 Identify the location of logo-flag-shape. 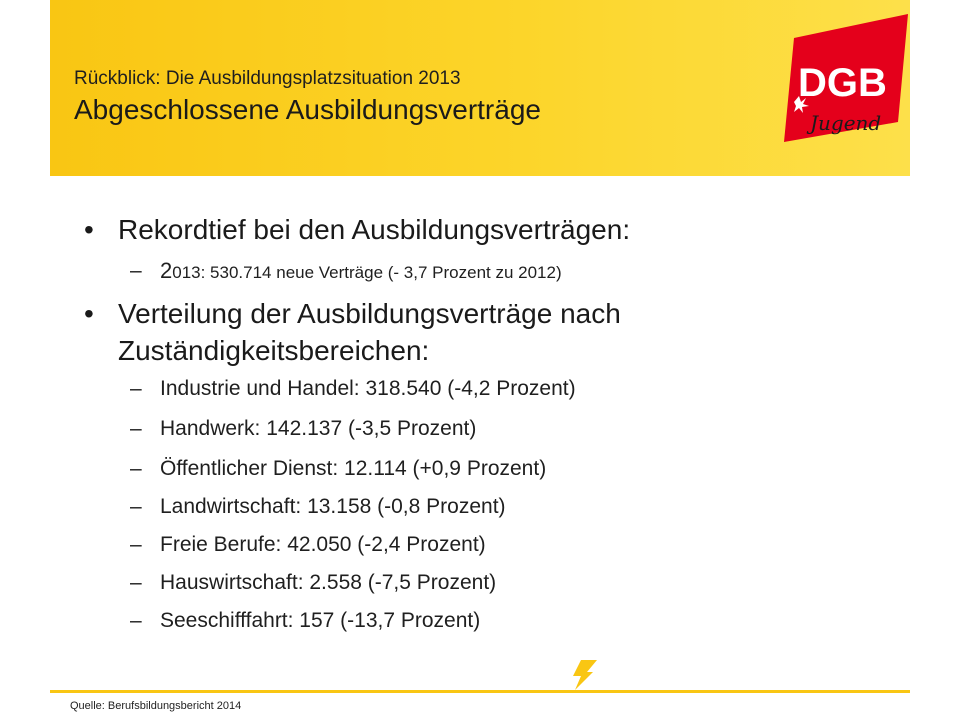
(846, 78).